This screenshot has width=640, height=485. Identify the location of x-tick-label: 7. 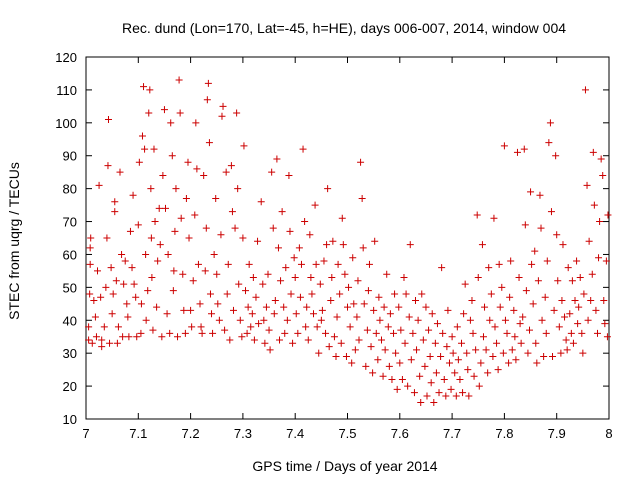
(85, 433).